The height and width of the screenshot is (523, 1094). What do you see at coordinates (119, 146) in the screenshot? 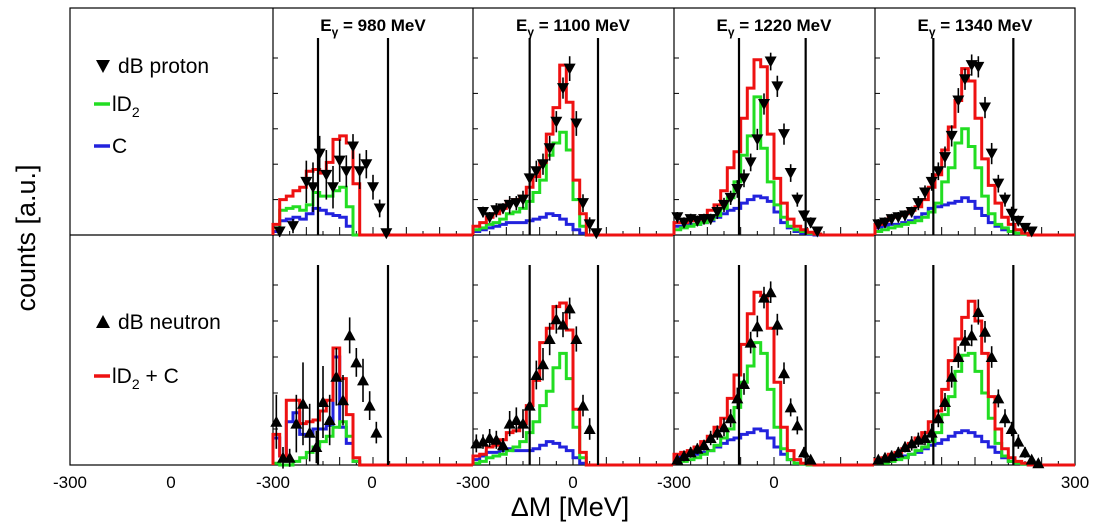
I see `legend-label: C` at bounding box center [119, 146].